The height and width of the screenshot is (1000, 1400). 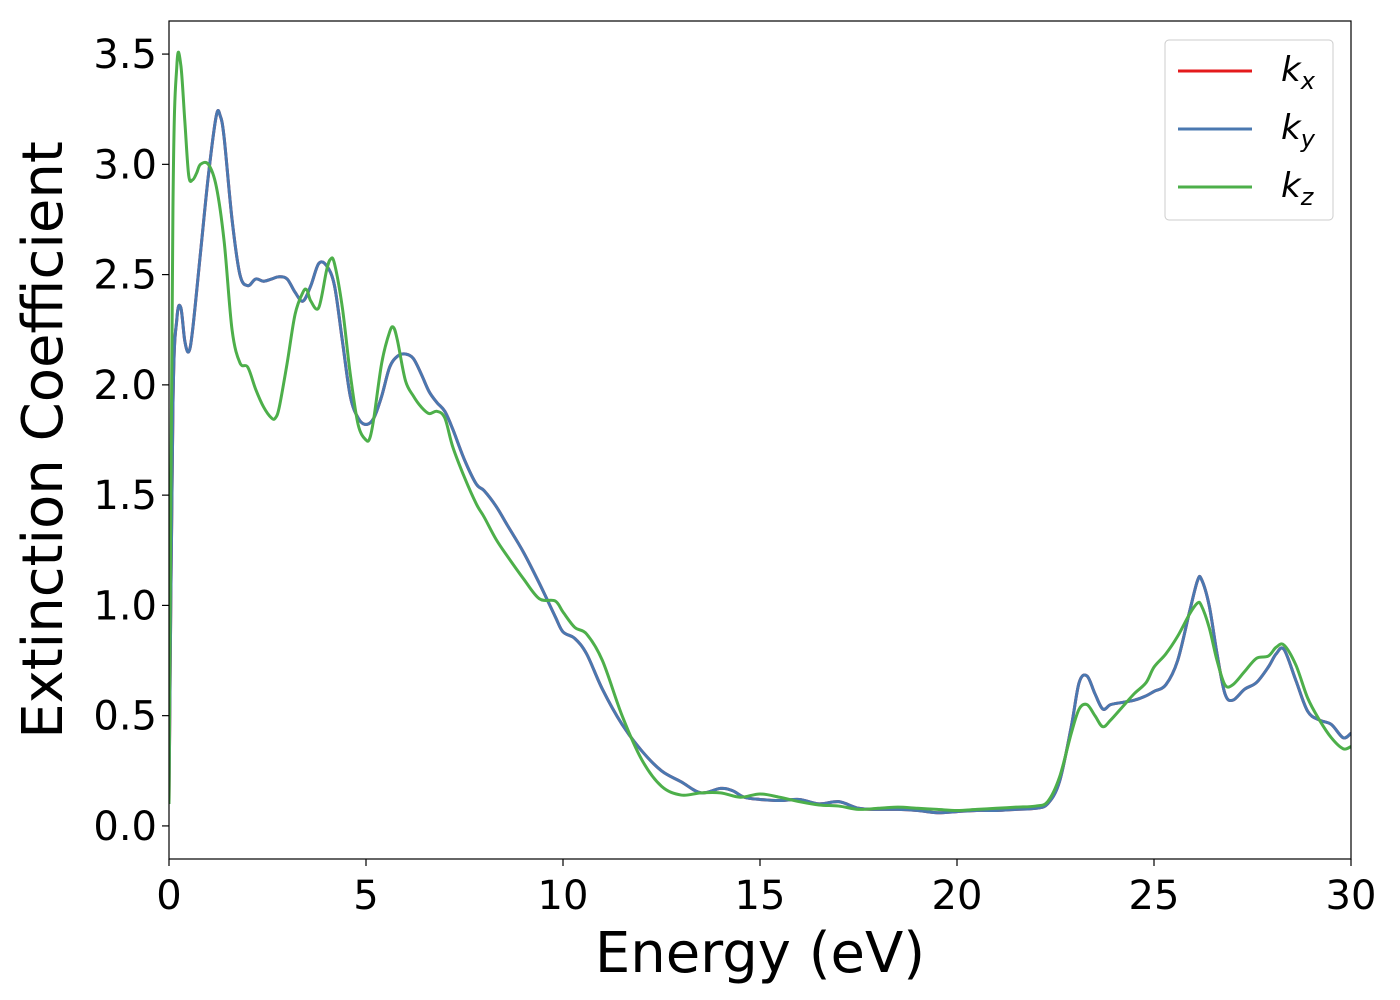 I want to click on x-axis: 0 5 10 15 20 25 30, so click(x=766, y=889).